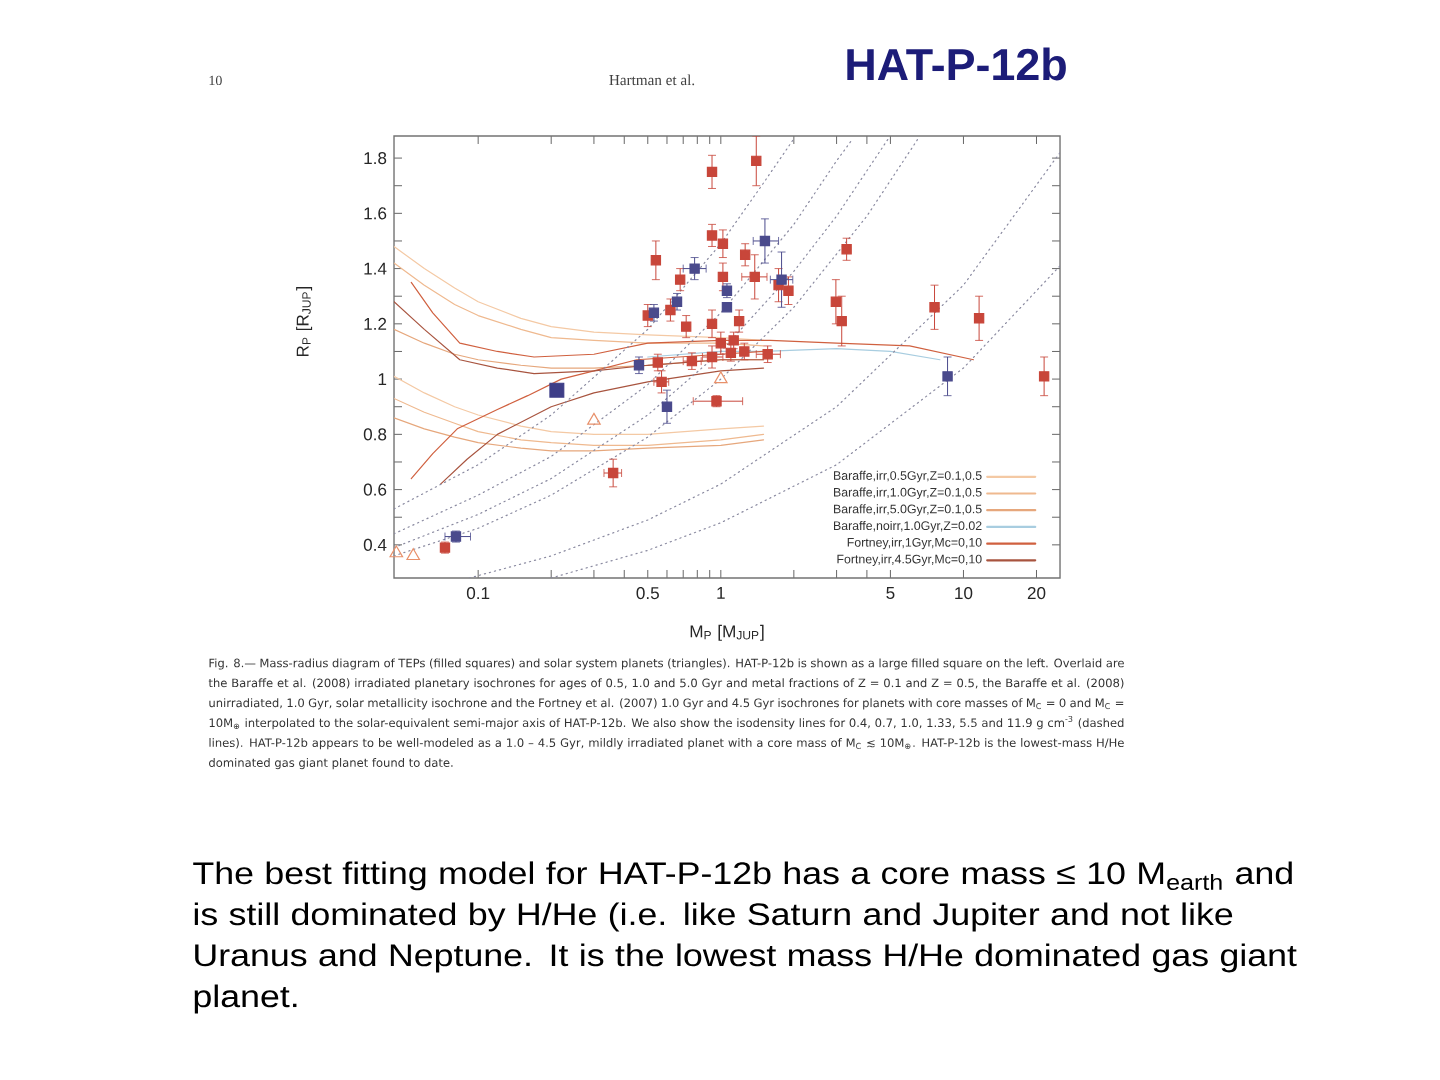  Describe the element at coordinates (647, 593) in the screenshot. I see `x-tick-label: 0.5` at that location.